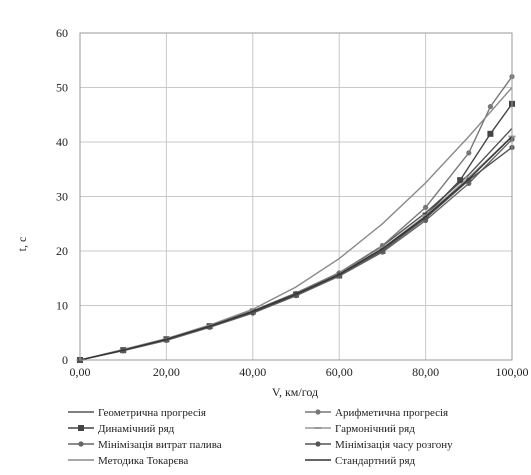 This screenshot has height=475, width=531. Describe the element at coordinates (295, 392) in the screenshot. I see `x-axis-title: V, км/год` at that location.